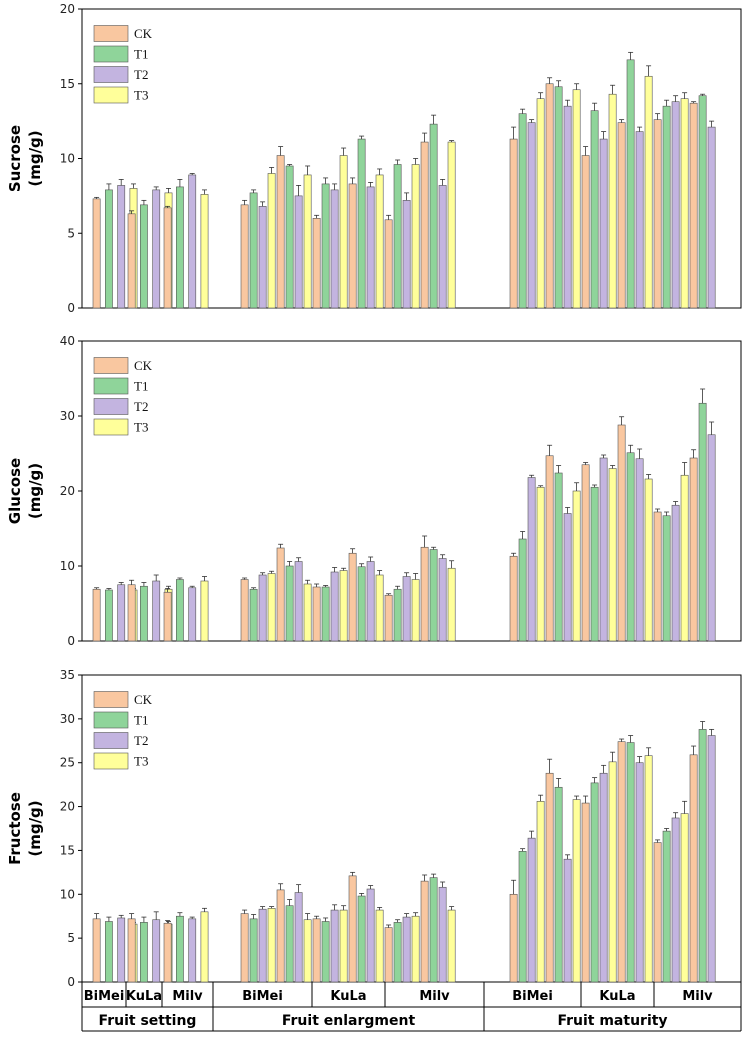 This screenshot has height=1044, width=749. I want to click on y-axis-label: Glucose, so click(15, 491).